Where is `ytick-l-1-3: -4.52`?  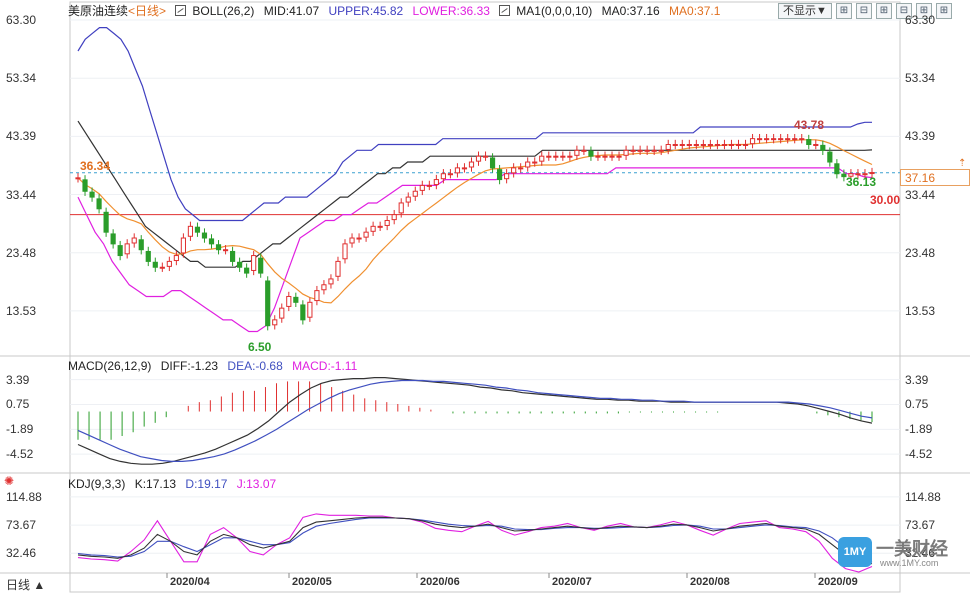
ytick-l-1-3: -4.52 is located at coordinates (20, 454).